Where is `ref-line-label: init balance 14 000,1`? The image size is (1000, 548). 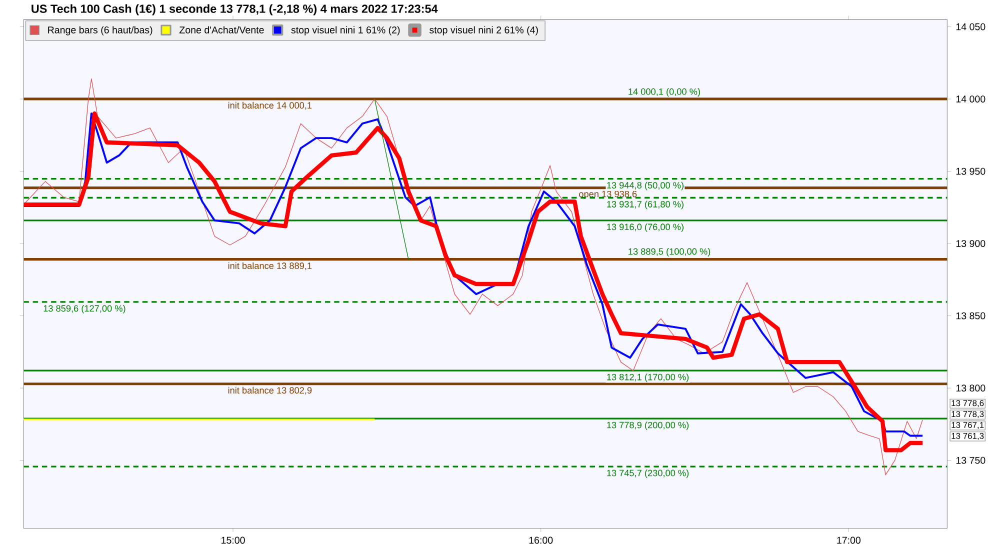 ref-line-label: init balance 14 000,1 is located at coordinates (270, 106).